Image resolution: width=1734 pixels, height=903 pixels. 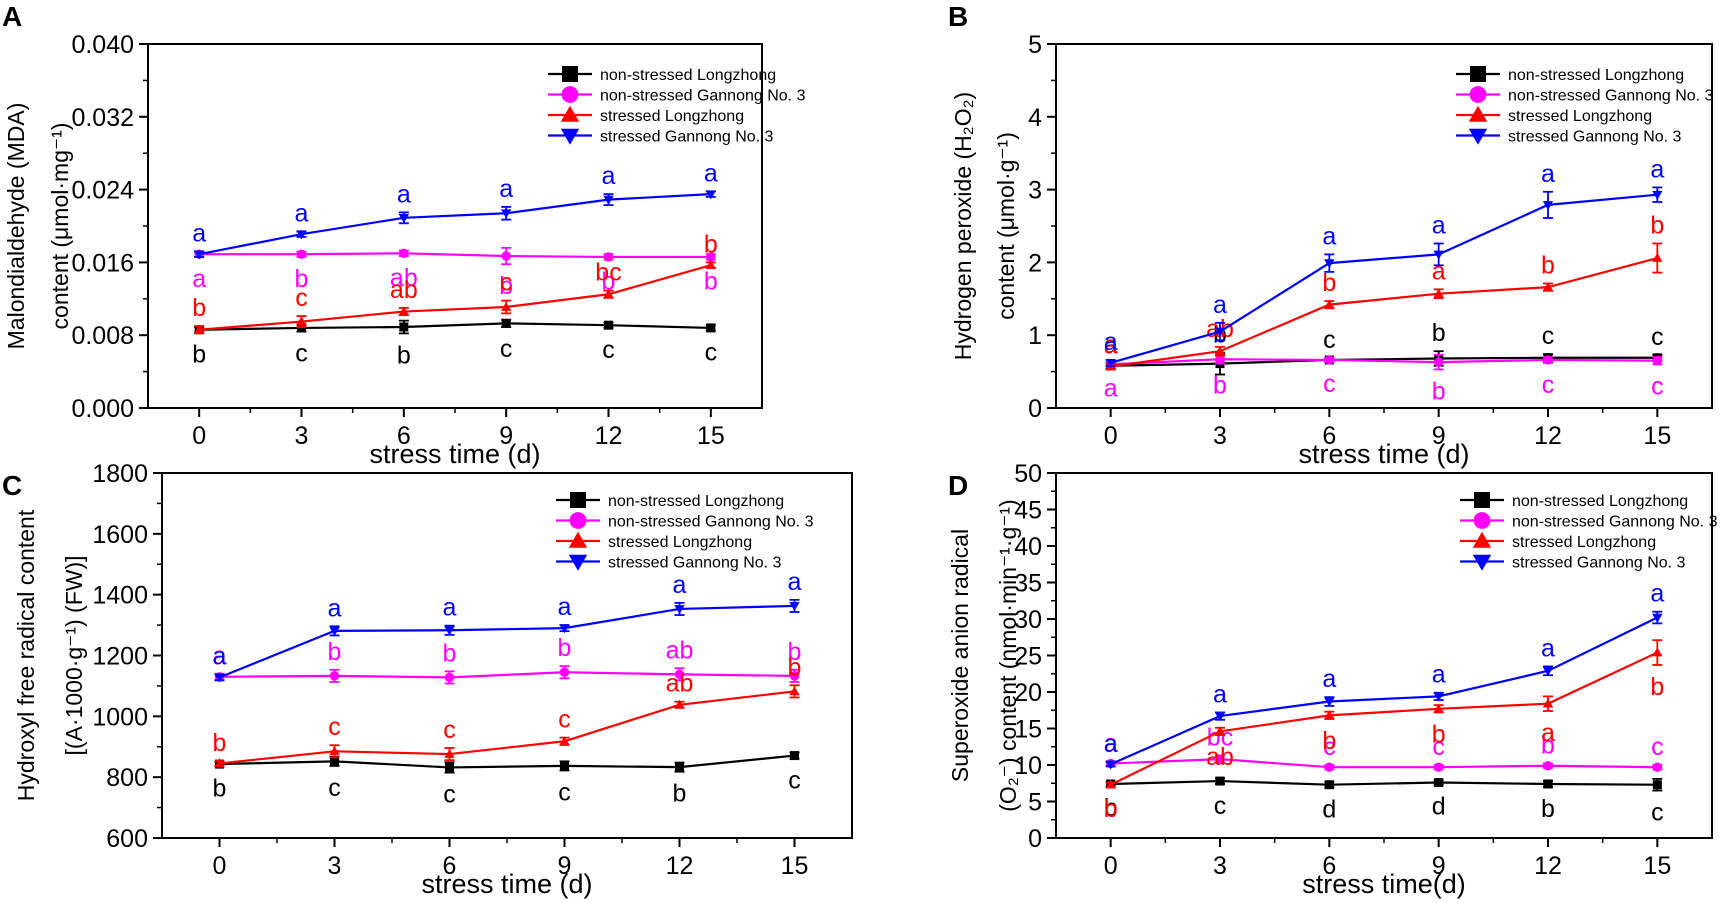 I want to click on x-tick-label: 0, so click(x=199, y=436).